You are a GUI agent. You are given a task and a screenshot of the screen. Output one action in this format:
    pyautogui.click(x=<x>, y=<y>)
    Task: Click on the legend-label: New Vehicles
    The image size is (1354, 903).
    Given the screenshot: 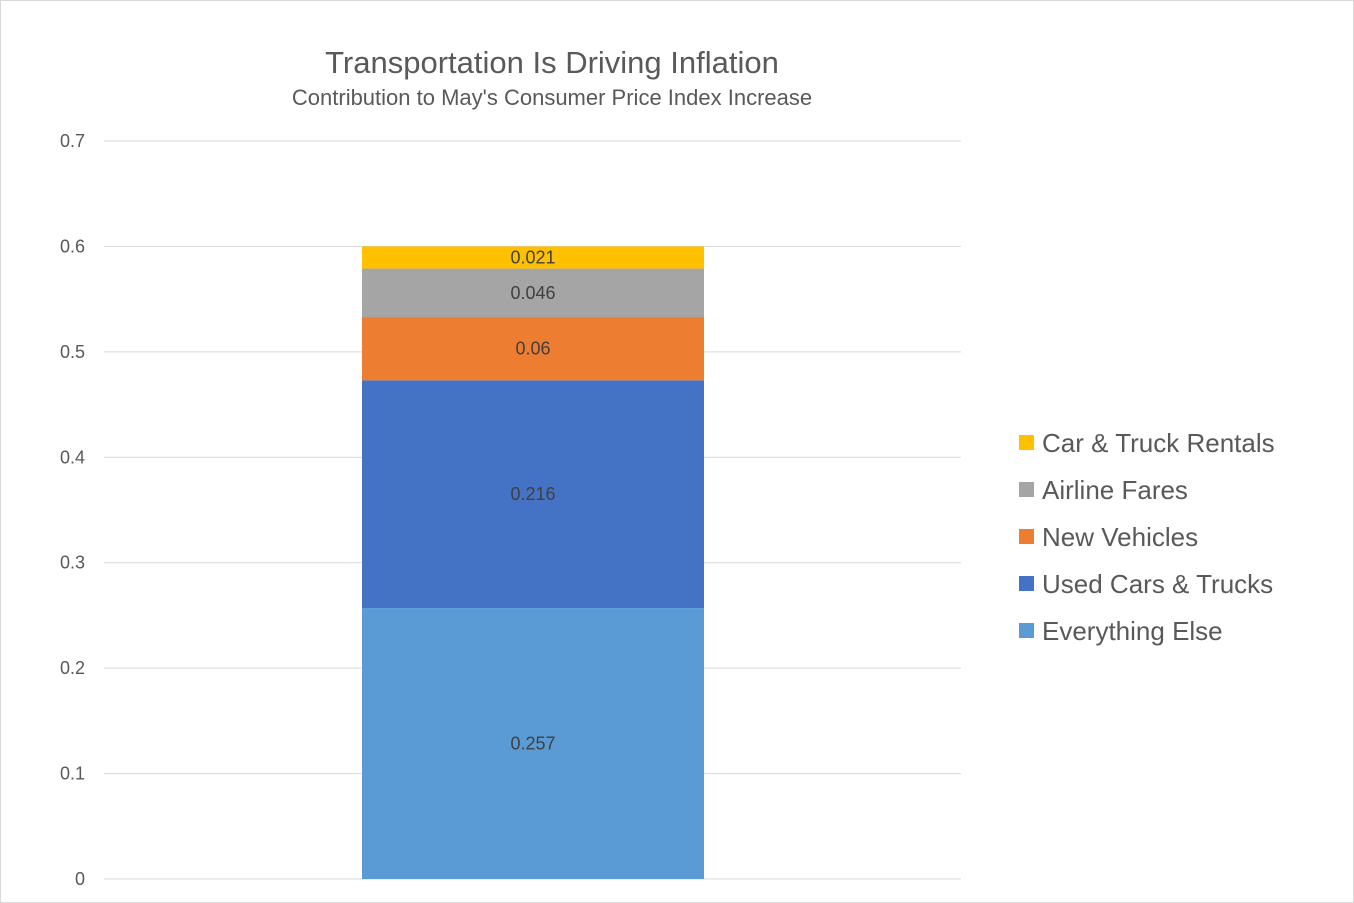 What is the action you would take?
    pyautogui.click(x=1120, y=537)
    